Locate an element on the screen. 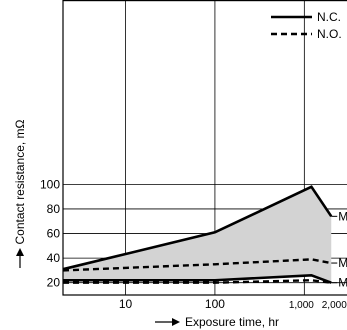 The image size is (347, 330). y-axis-label-group: Contact resistance, mΩ is located at coordinates (20, 193).